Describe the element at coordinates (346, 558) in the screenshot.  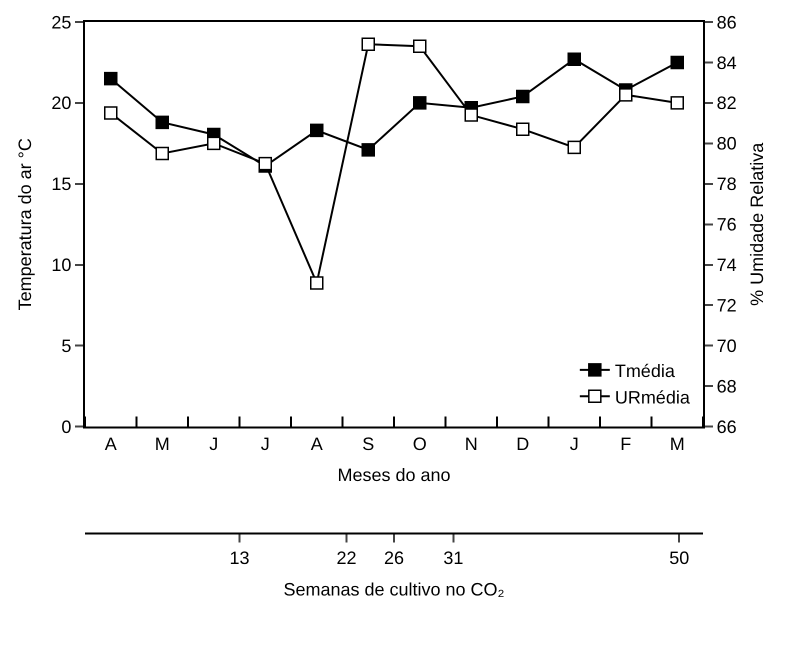
I see `x2-tick-label: 22` at that location.